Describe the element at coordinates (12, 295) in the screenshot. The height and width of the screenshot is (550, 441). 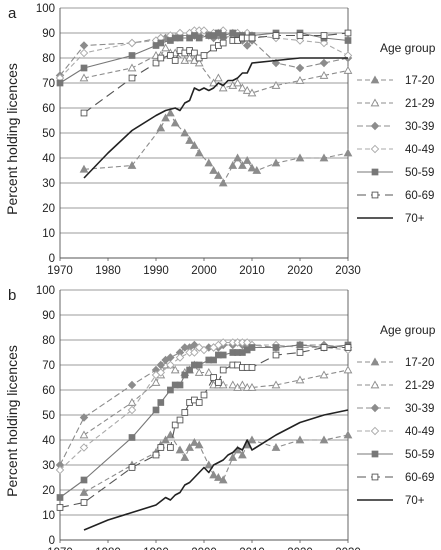
I see `panel-label: b` at that location.